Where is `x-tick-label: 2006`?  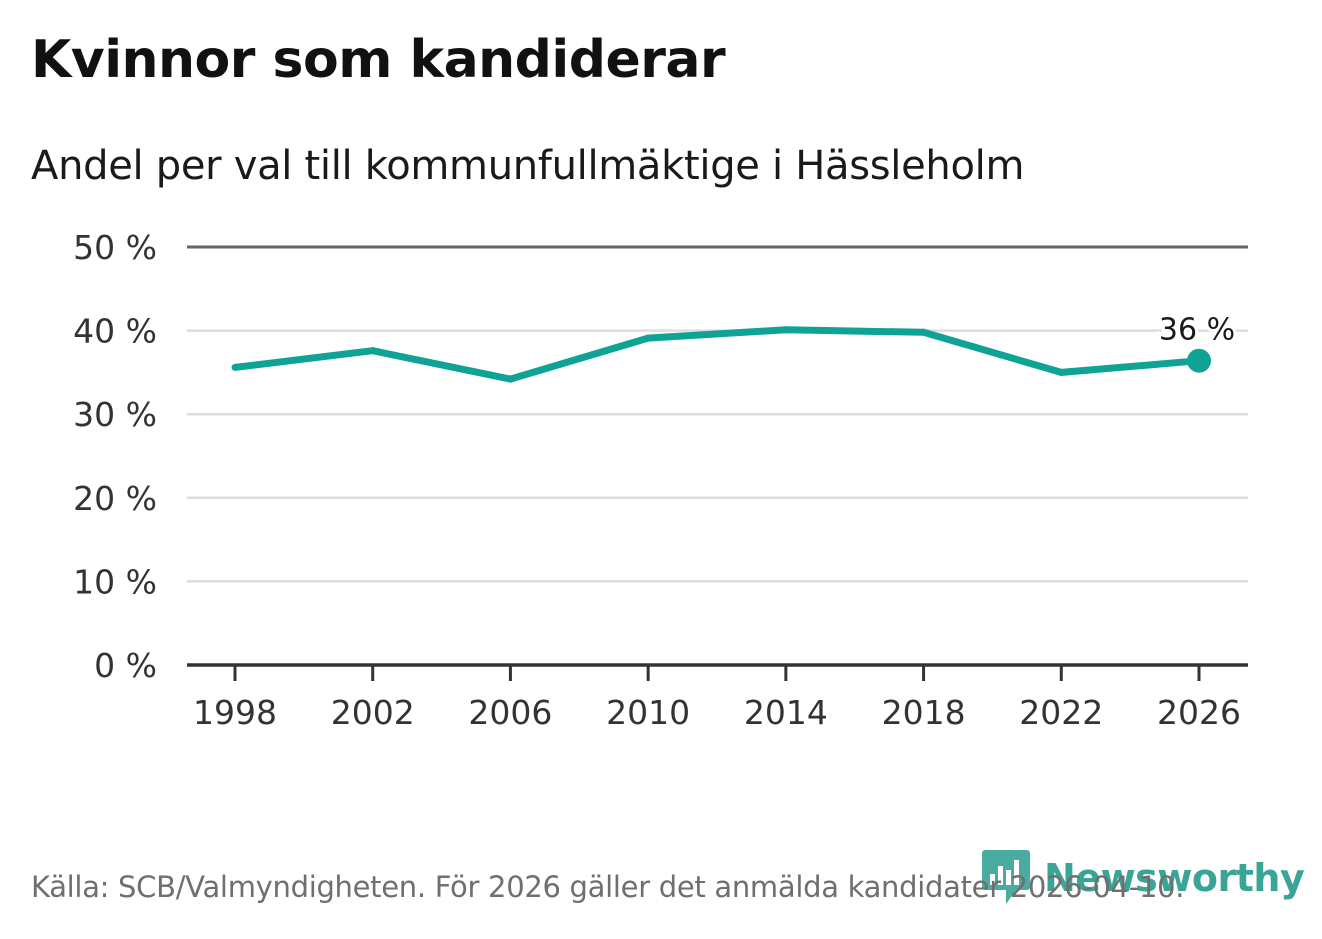
x-tick-label: 2006 is located at coordinates (510, 712).